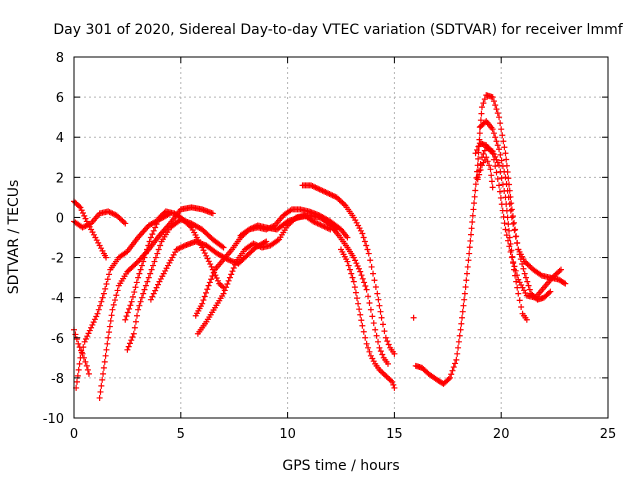  I want to click on y-tick-label: -8, so click(57, 379).